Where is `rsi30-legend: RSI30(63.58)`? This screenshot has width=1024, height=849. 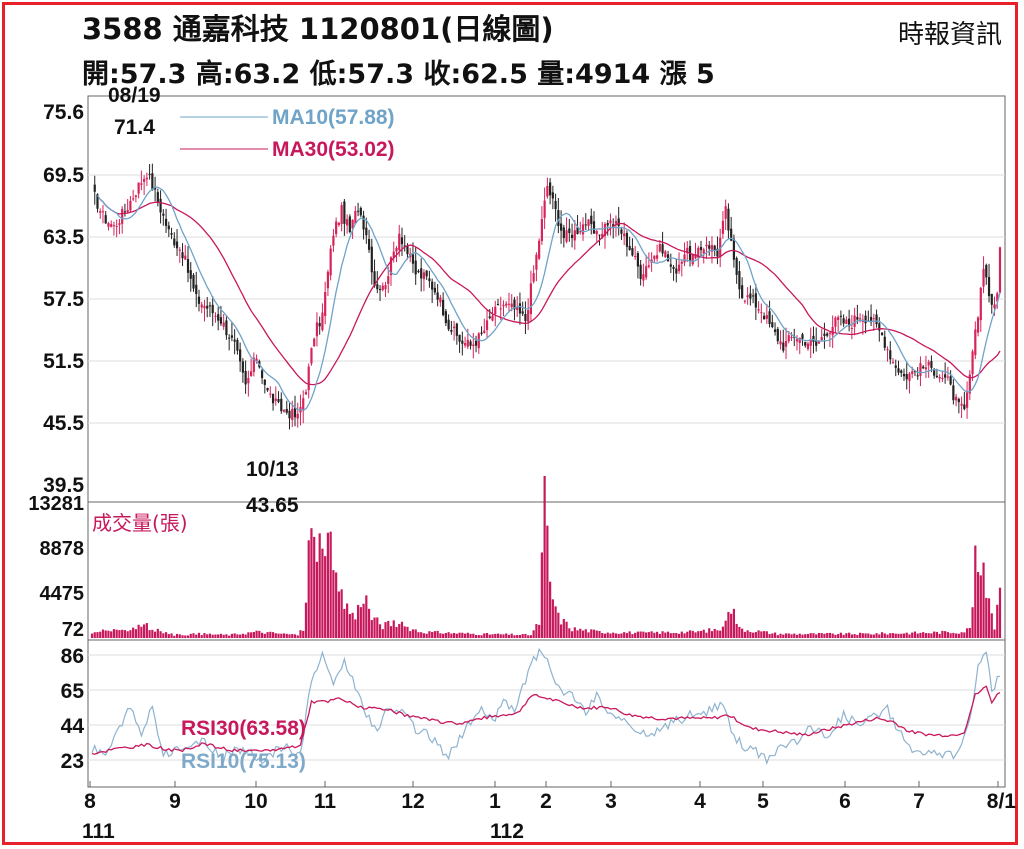
rsi30-legend: RSI30(63.58) is located at coordinates (243, 728).